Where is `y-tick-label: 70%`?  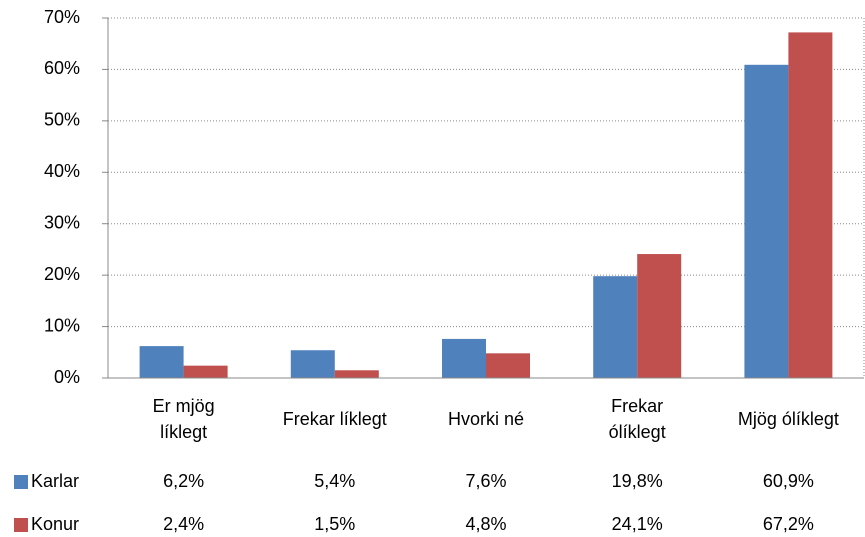 y-tick-label: 70% is located at coordinates (62, 17).